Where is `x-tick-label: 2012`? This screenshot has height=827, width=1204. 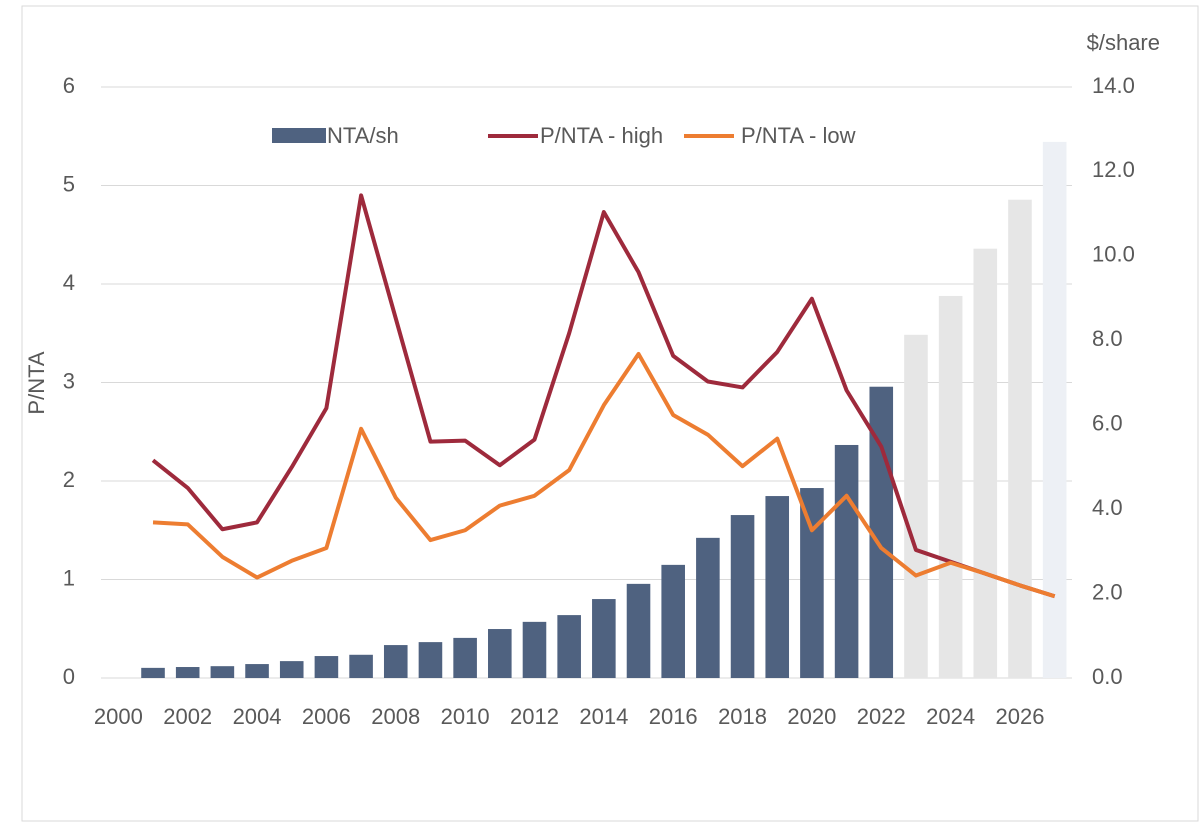 x-tick-label: 2012 is located at coordinates (534, 716).